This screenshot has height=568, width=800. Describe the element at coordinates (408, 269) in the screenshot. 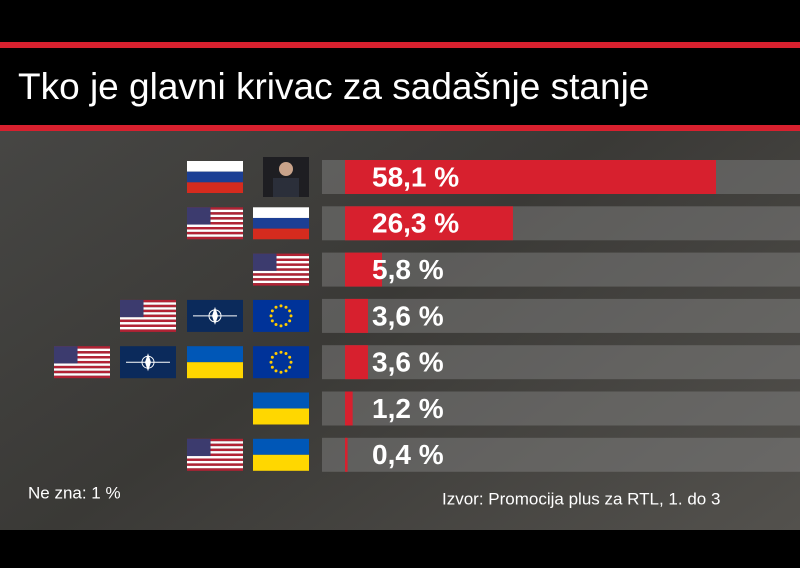

I see `value-label: 5,8 %` at that location.